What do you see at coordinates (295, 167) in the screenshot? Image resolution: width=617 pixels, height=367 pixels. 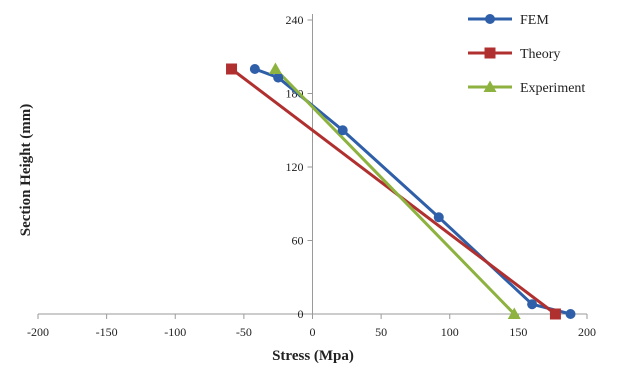 I see `y-tick-label: 120` at bounding box center [295, 167].